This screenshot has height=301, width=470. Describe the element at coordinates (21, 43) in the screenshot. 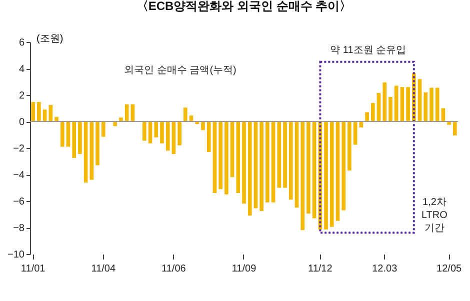

I see `y-tick-label: 6` at that location.